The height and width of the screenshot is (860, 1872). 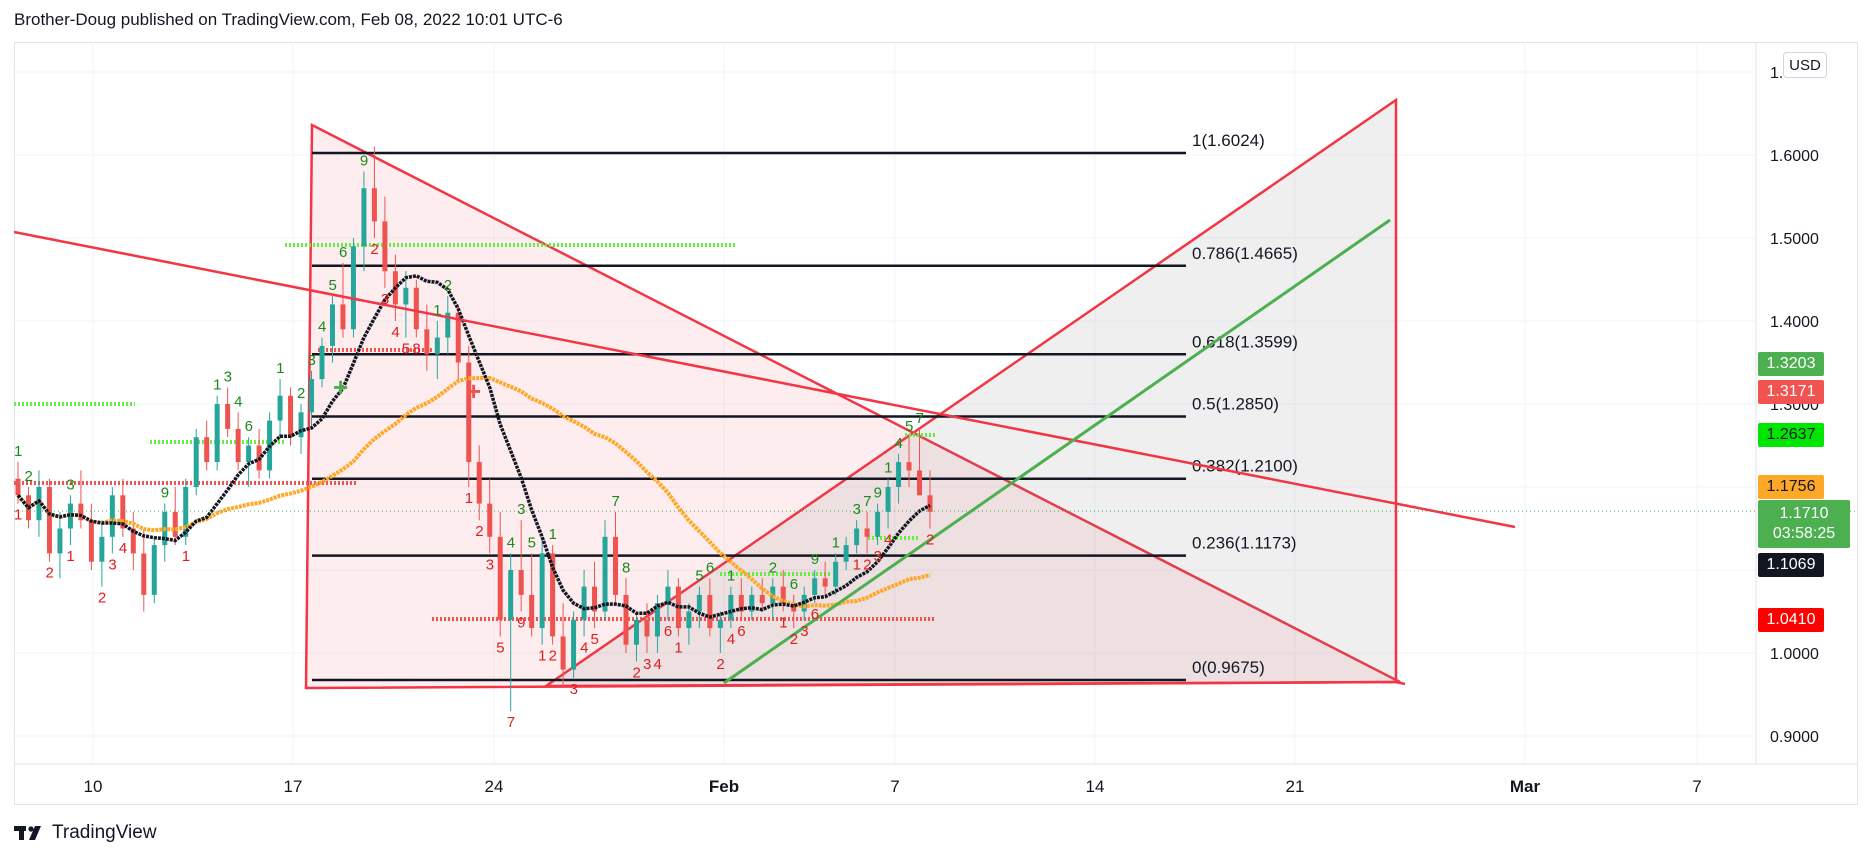 I want to click on bar-countdown: 03:58:25, so click(x=1804, y=533).